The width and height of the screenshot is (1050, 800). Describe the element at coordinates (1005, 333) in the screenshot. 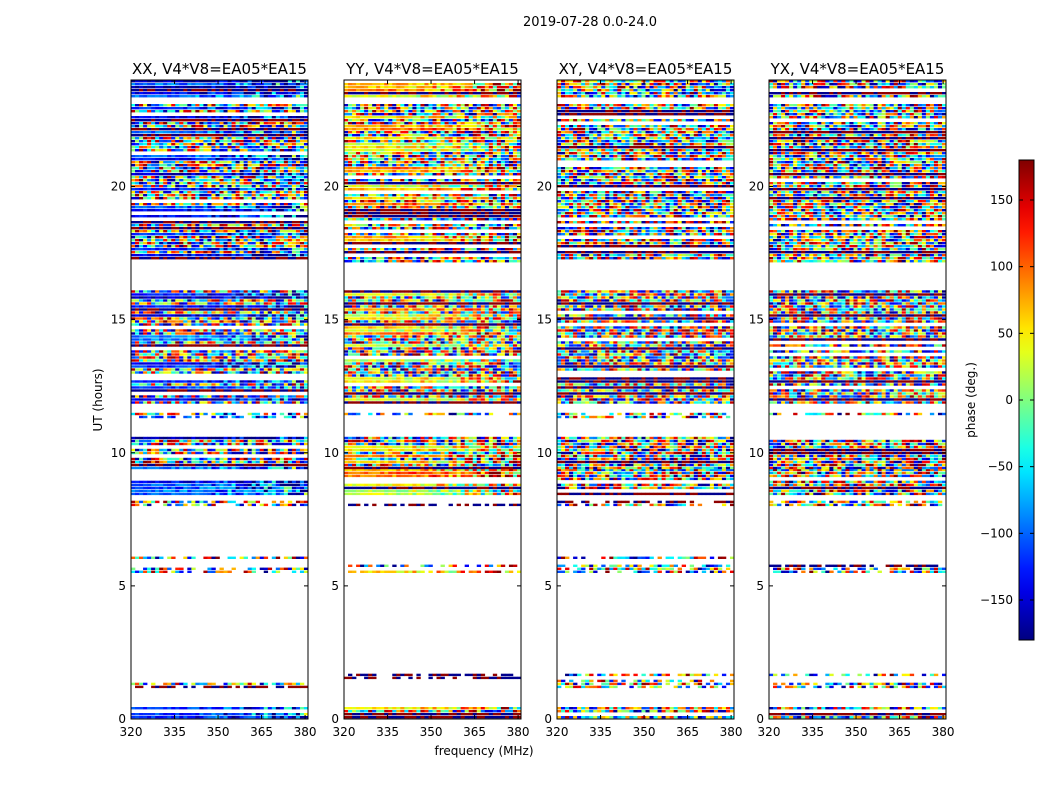

I see `colorbar-tick-label: 50` at that location.